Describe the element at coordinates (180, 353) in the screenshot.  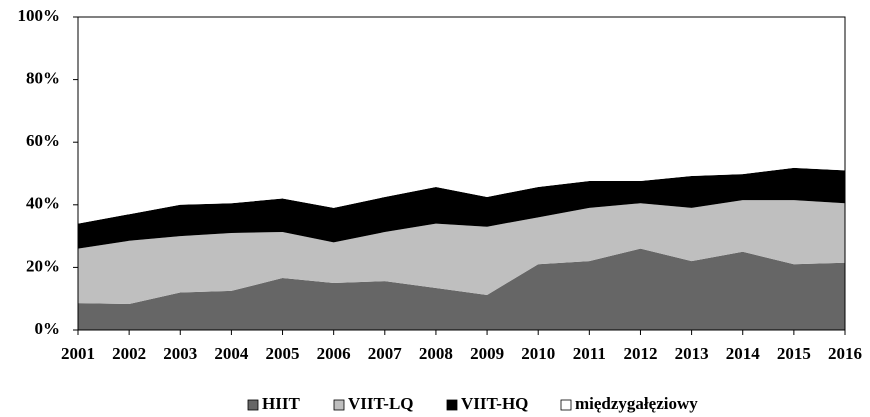
I see `x-tick-label: 2003` at that location.